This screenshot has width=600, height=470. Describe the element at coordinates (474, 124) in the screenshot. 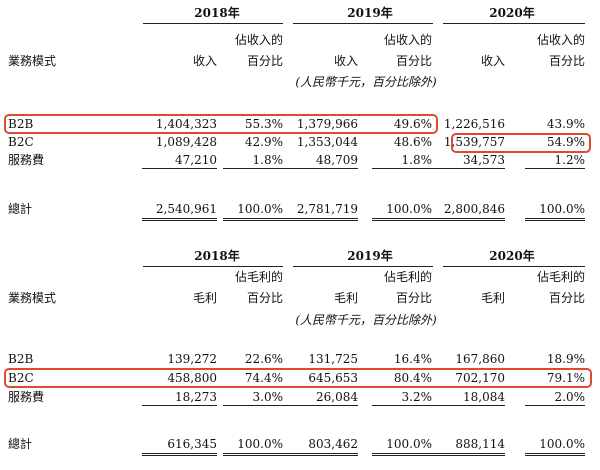

I see `cell-value: 1,226,516` at that location.